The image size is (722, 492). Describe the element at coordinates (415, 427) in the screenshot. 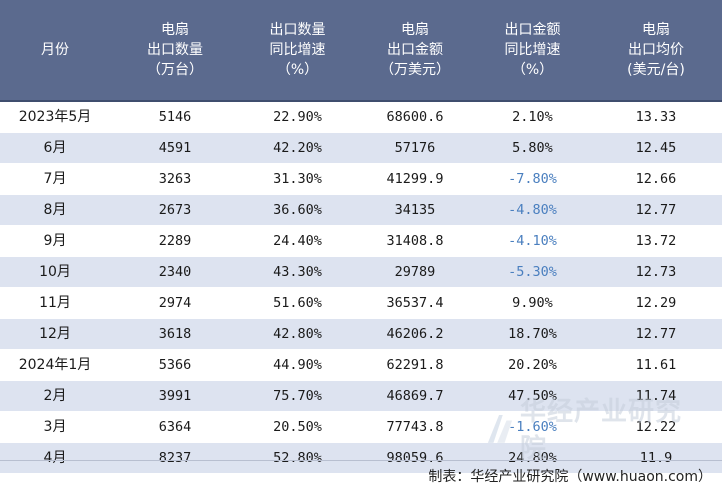

I see `amt-cell: 77743.8` at that location.